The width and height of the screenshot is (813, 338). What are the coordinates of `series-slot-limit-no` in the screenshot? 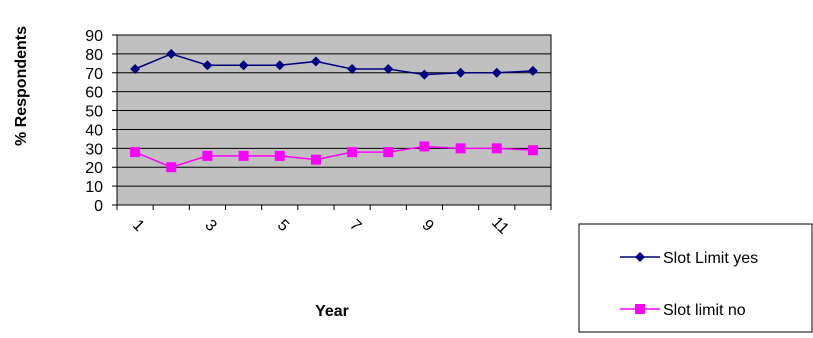 It's located at (334, 157).